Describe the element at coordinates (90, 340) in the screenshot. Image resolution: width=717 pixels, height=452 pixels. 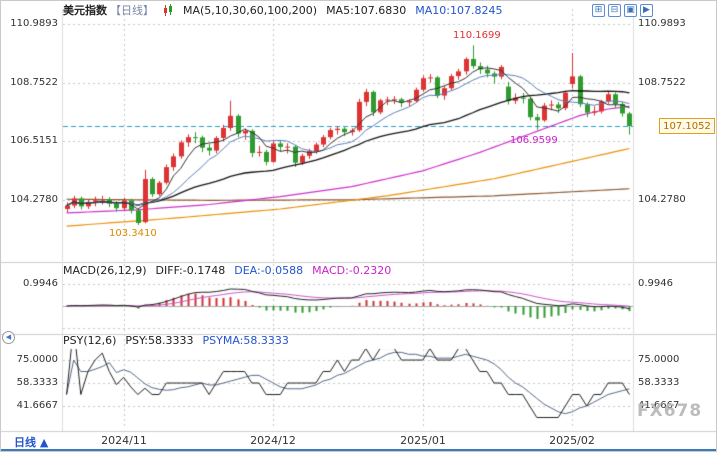
I see `psy-name: PSY(12,6)` at that location.